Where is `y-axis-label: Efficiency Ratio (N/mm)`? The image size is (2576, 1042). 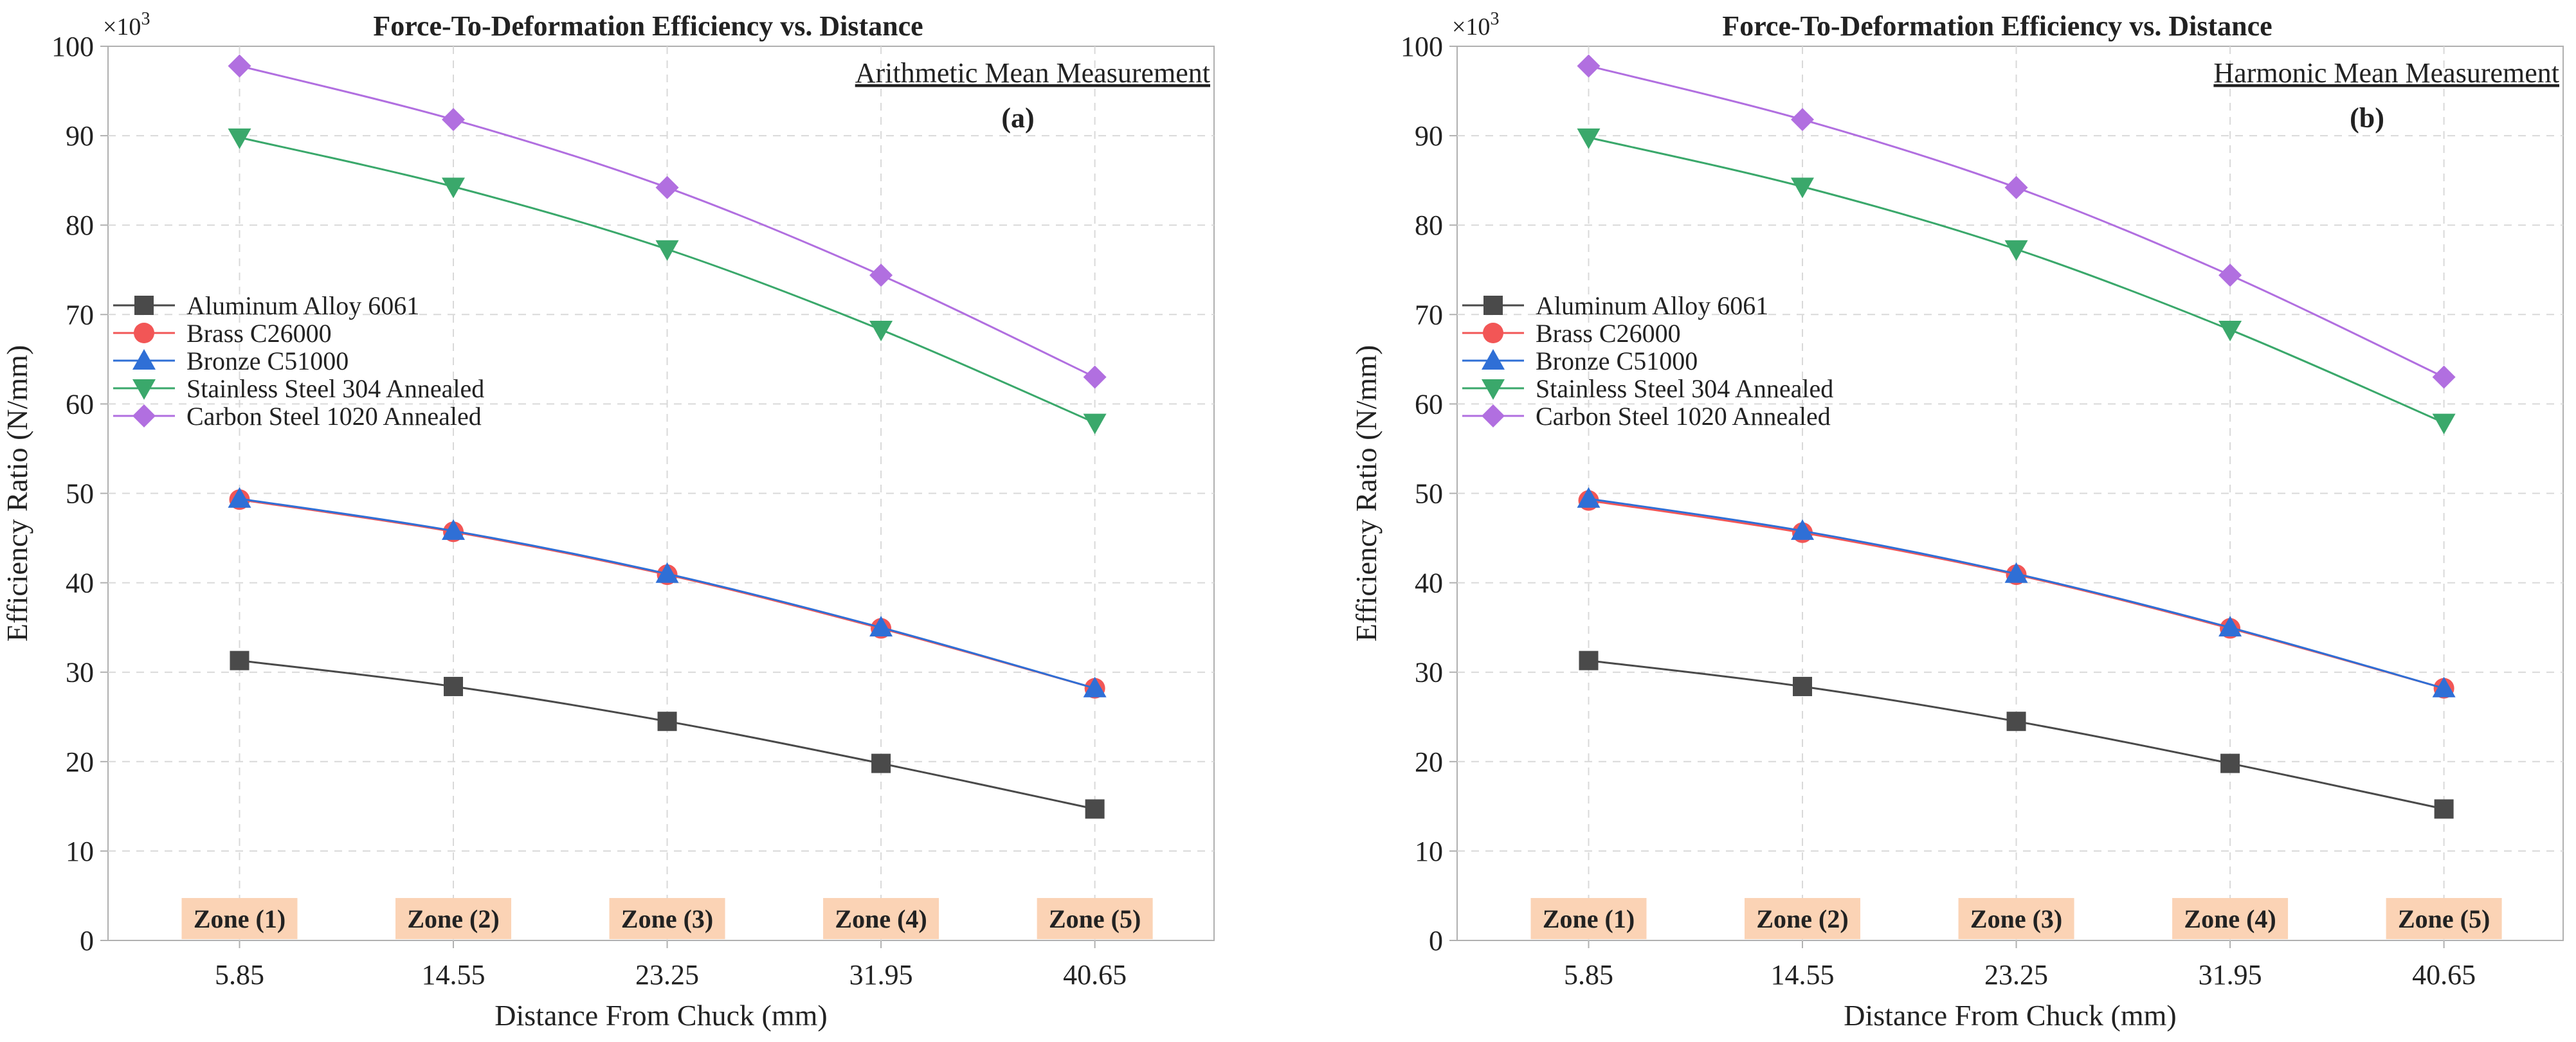
y-axis-label: Efficiency Ratio (N/mm) is located at coordinates (1366, 493).